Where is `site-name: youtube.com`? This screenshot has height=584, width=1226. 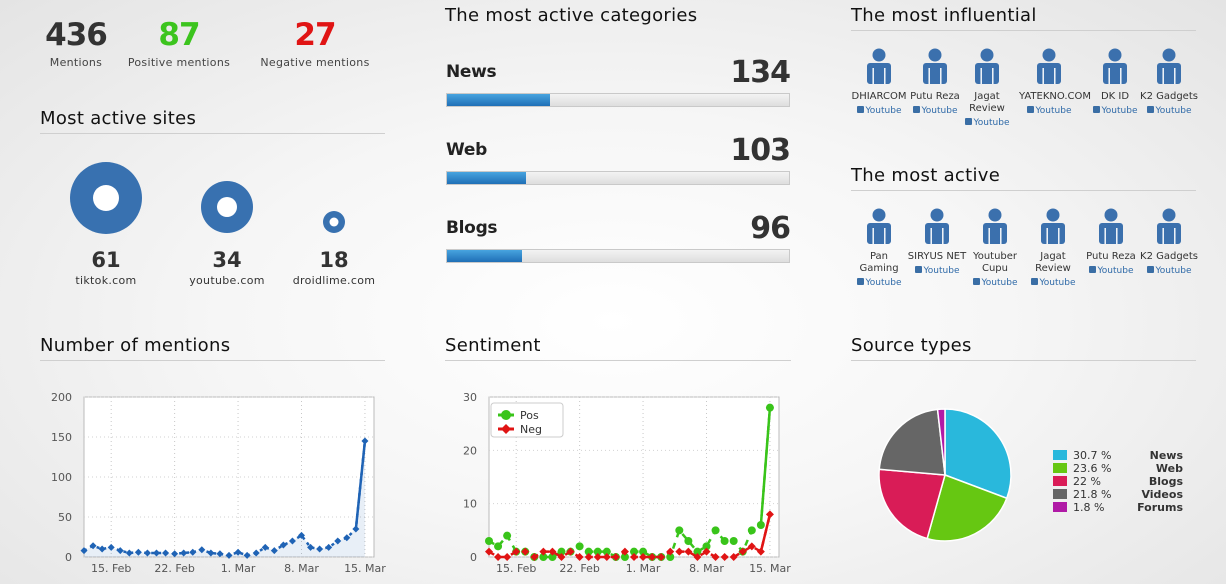 site-name: youtube.com is located at coordinates (227, 280).